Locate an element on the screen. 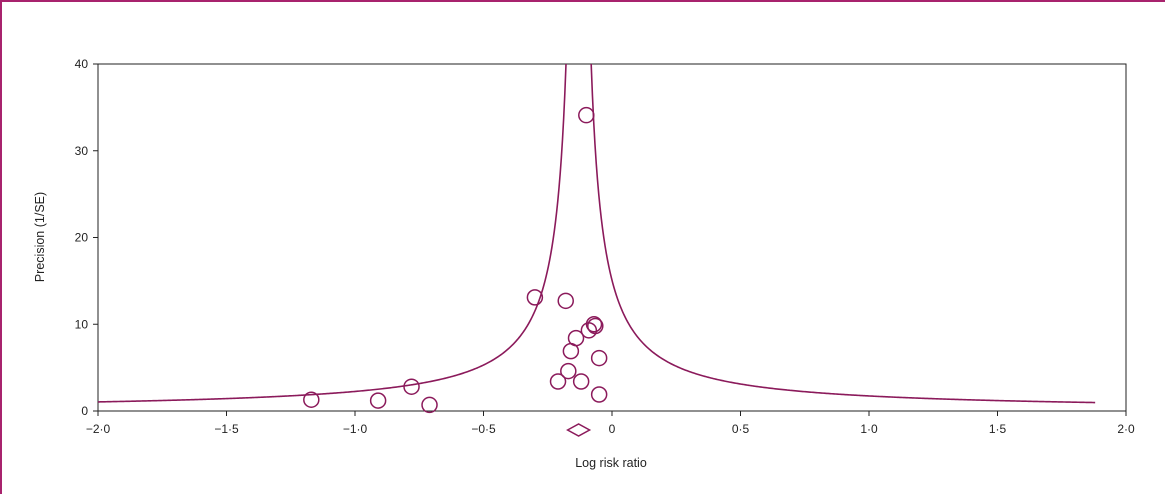  x-tick-label: 2·0 is located at coordinates (1126, 429).